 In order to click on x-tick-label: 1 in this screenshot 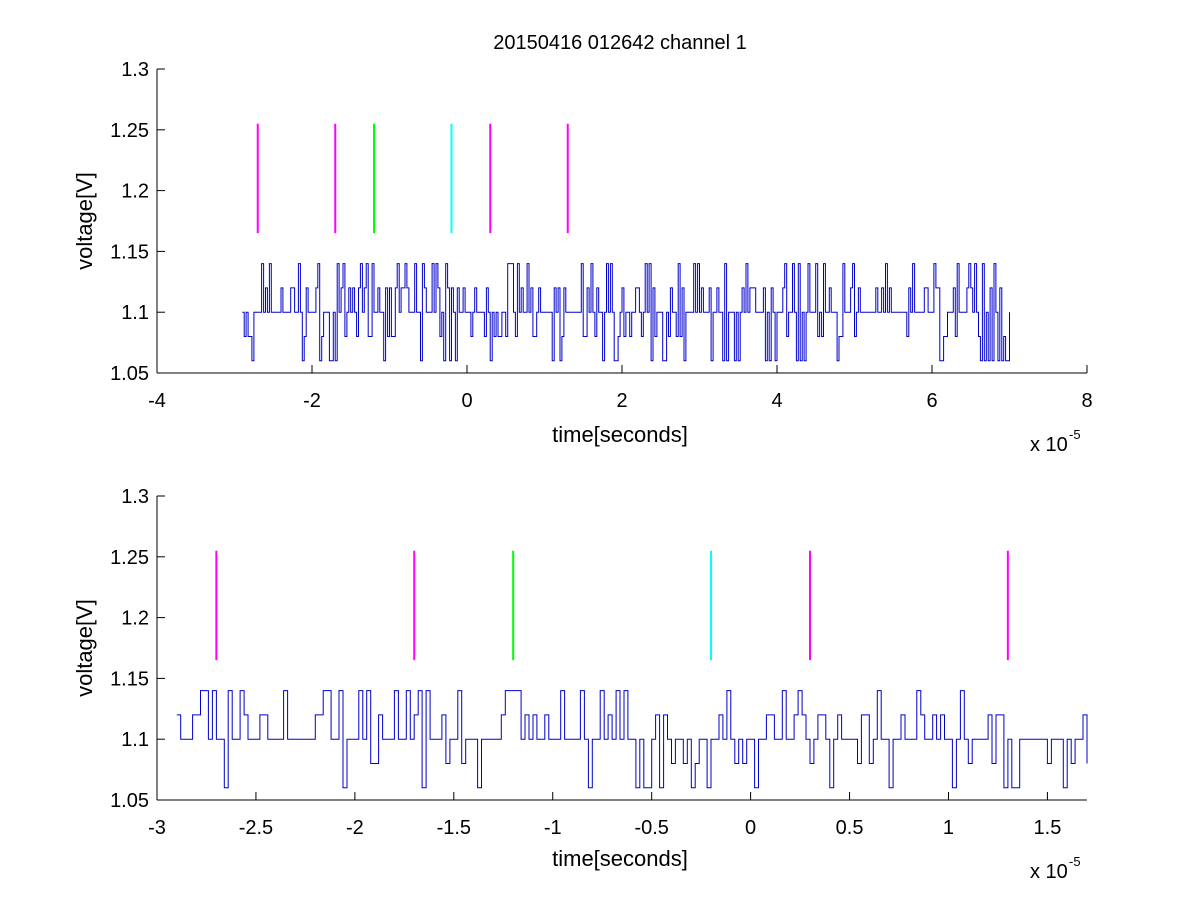, I will do `click(948, 828)`.